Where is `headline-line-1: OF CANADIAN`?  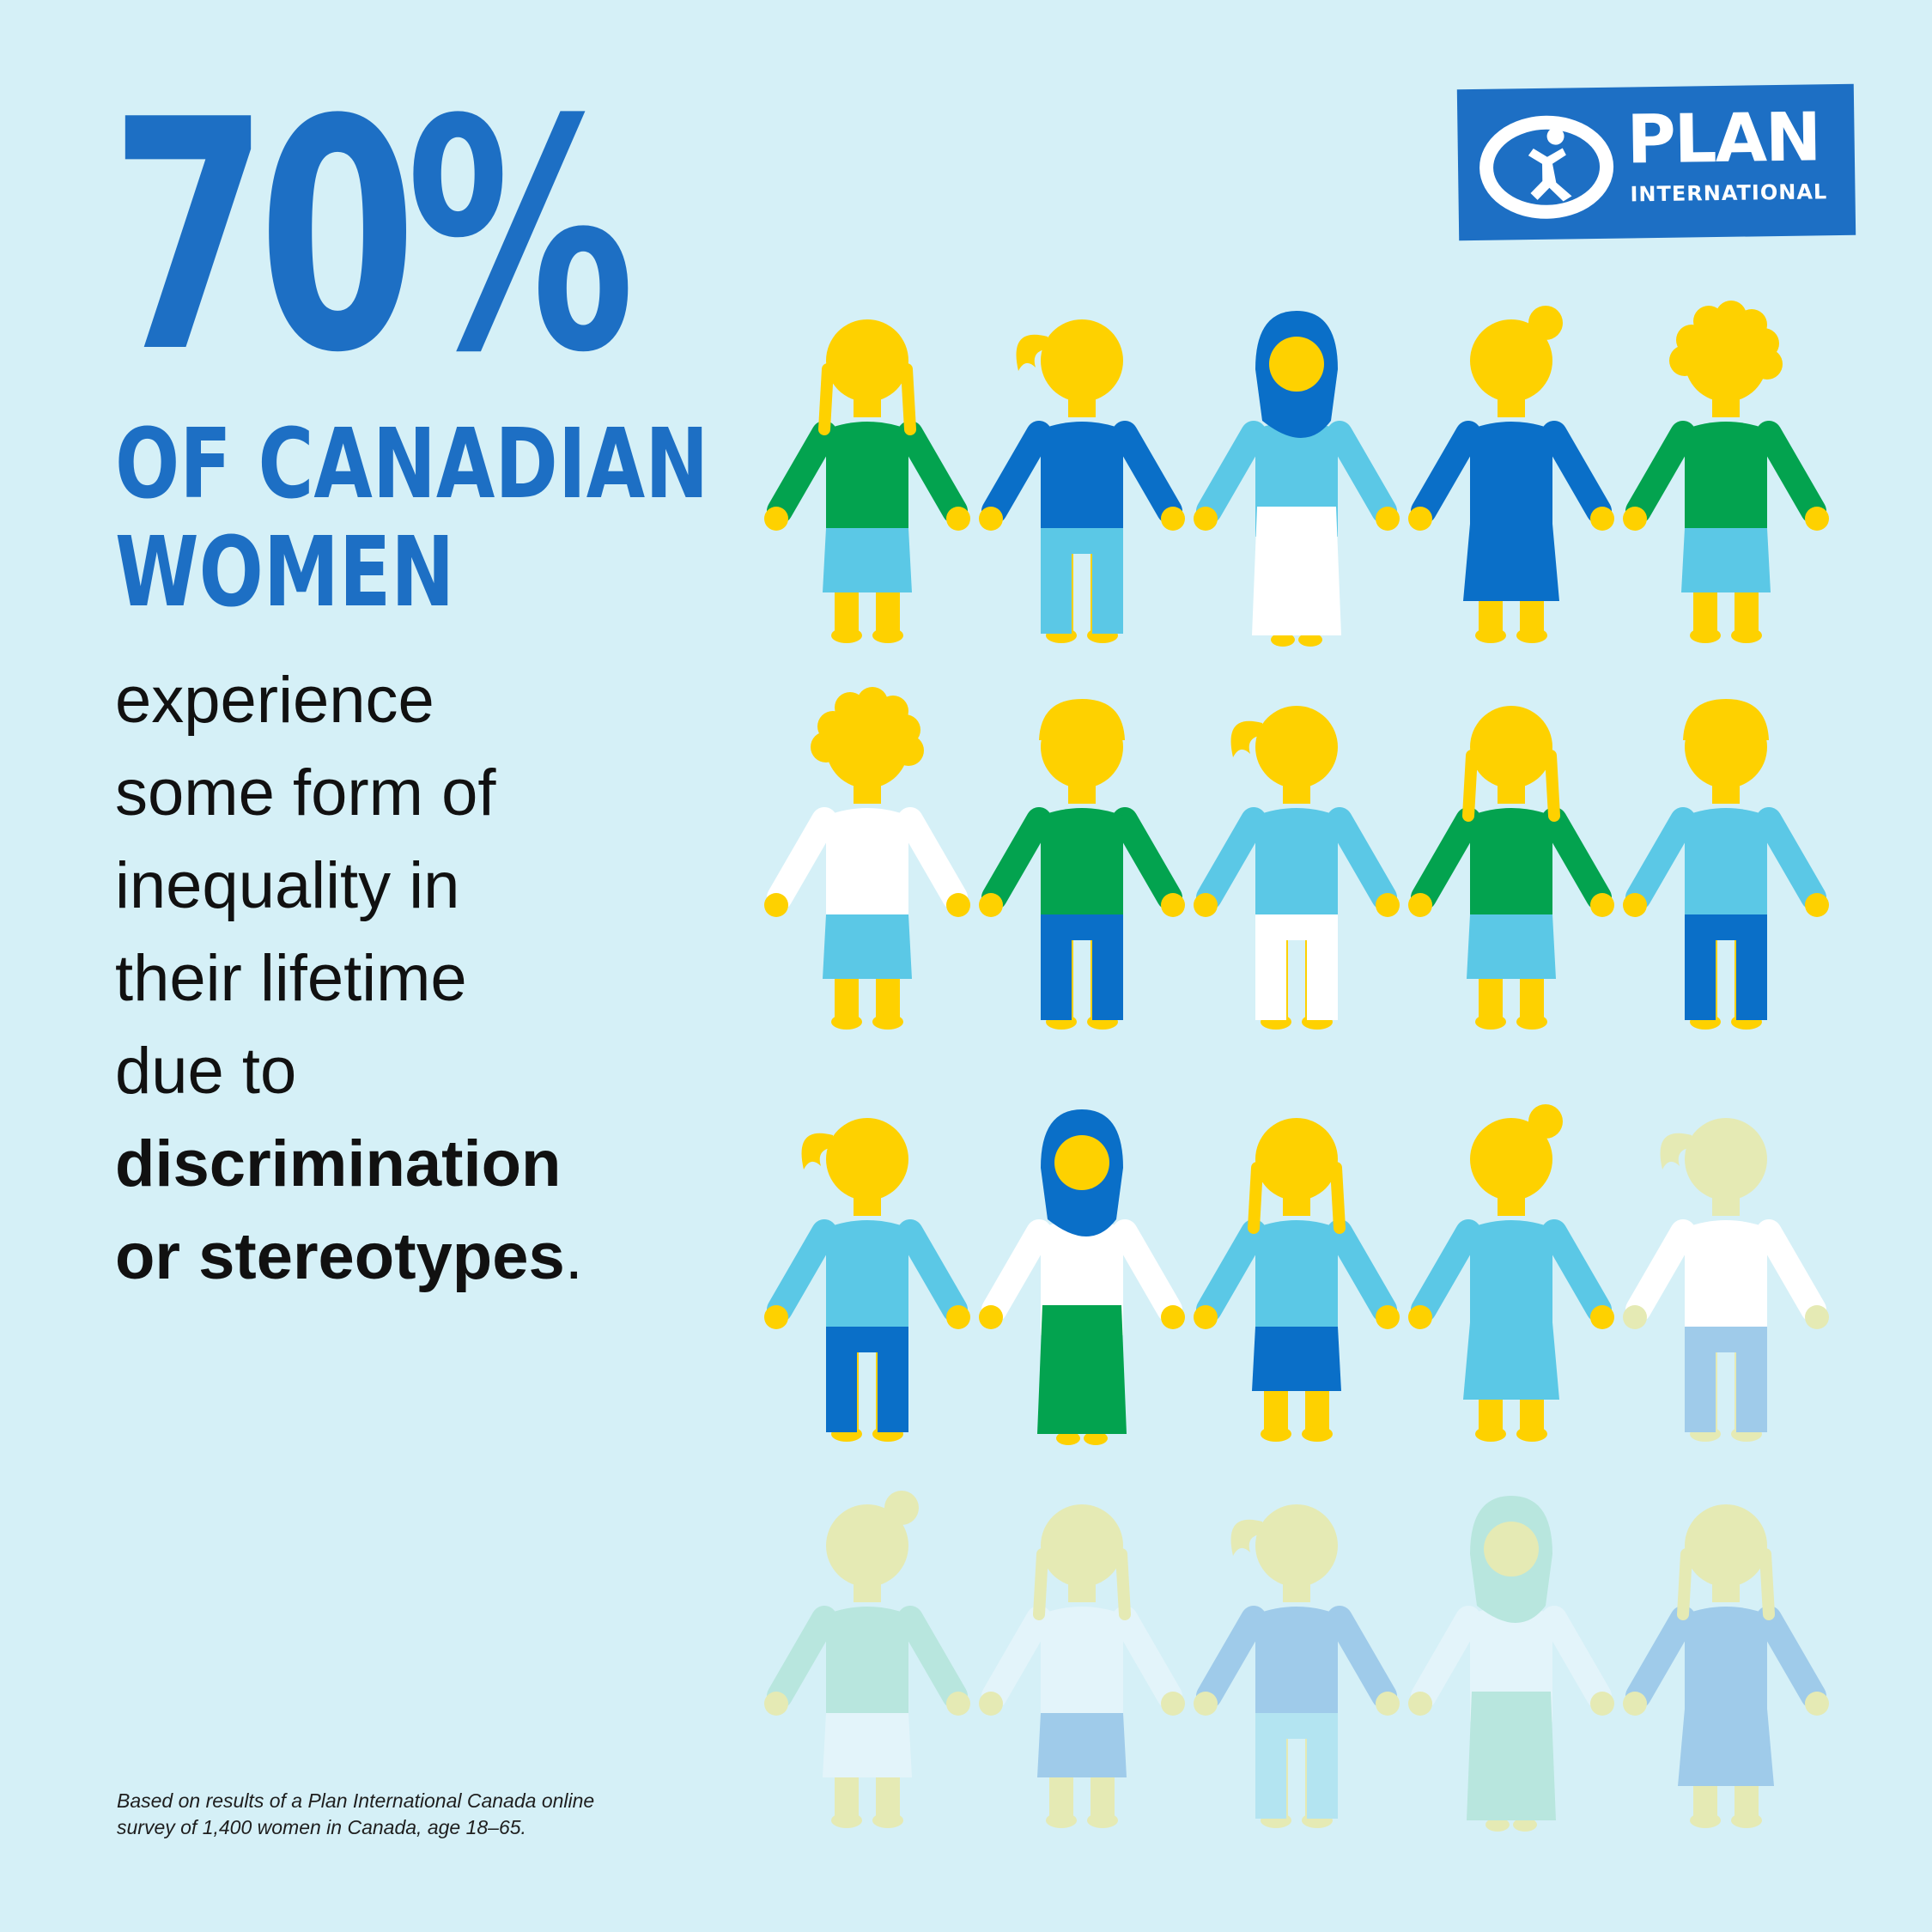 headline-line-1: OF CANADIAN is located at coordinates (412, 464).